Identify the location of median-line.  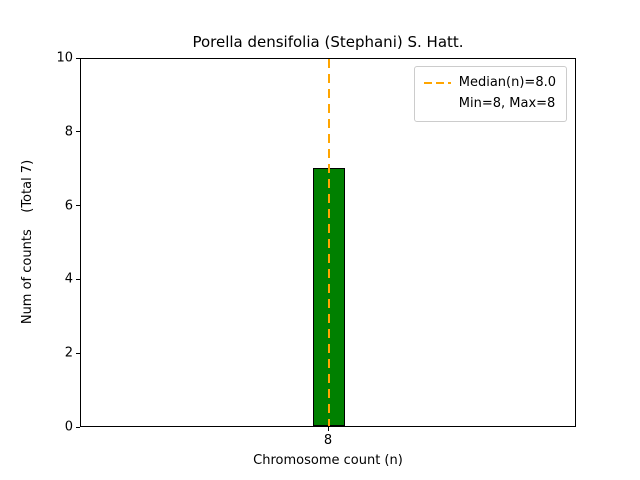
(329, 242).